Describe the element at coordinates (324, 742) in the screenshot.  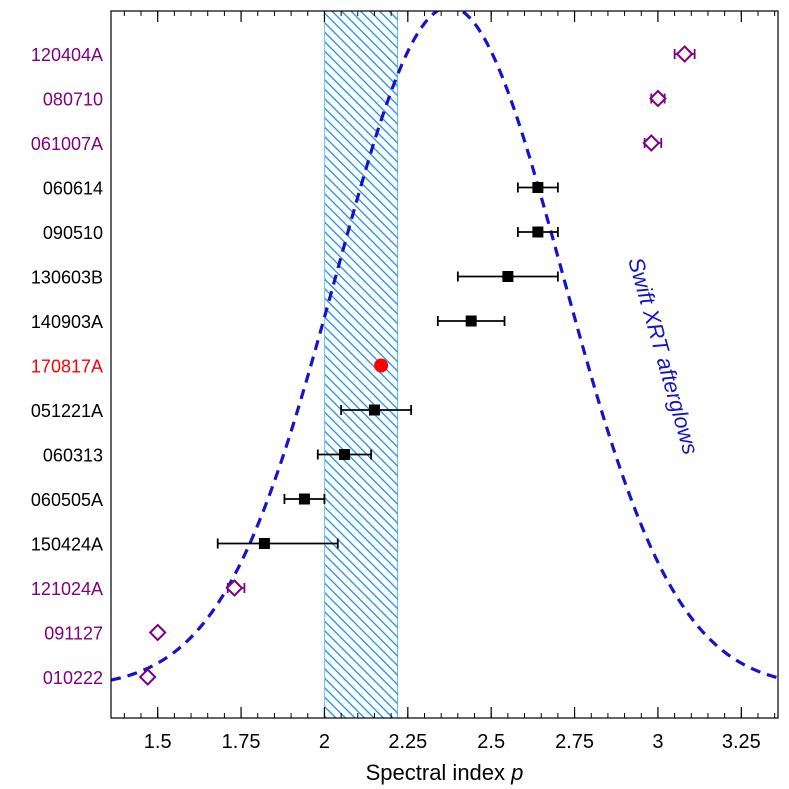
I see `x-tick-label: 2` at that location.